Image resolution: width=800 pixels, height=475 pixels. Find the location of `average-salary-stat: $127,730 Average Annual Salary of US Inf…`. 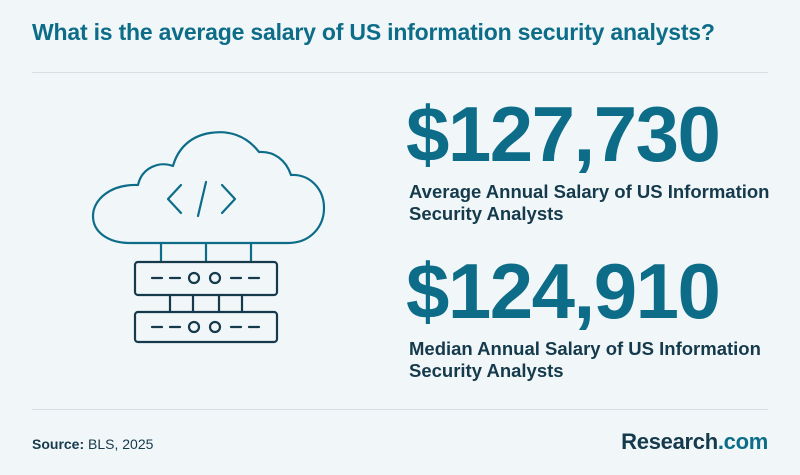

average-salary-stat: $127,730 Average Annual Salary of US Inf… is located at coordinates (592, 160).